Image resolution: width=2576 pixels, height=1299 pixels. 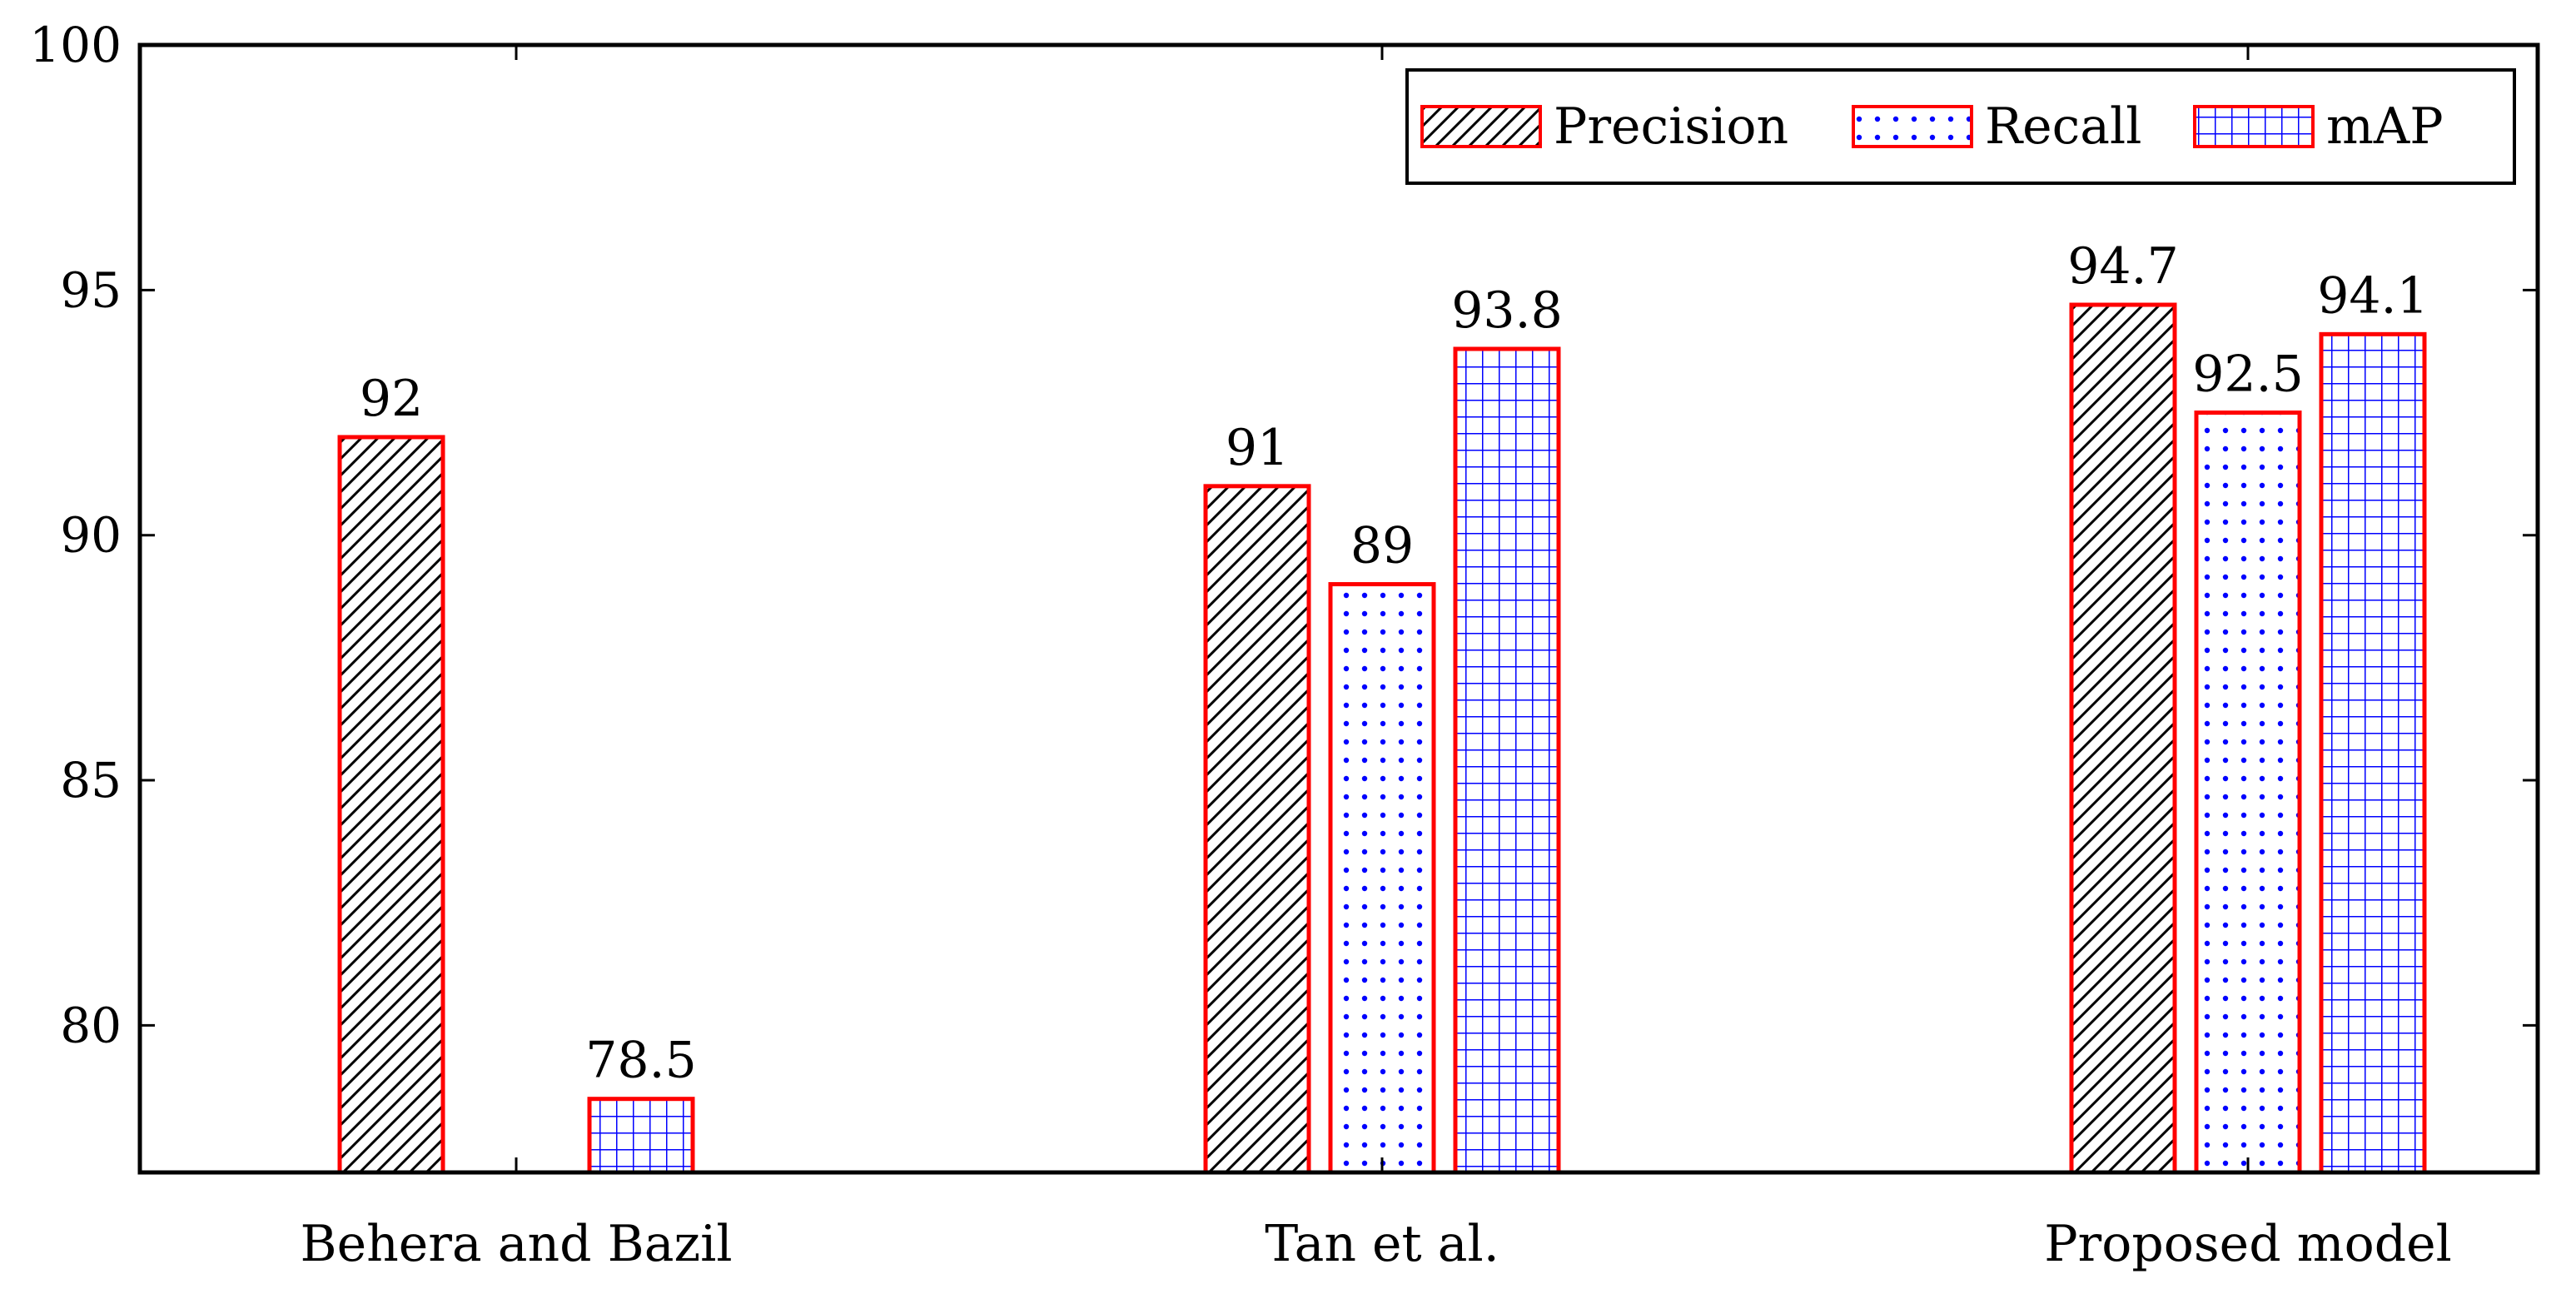 I want to click on x-tick-label-proposed-model: Proposed model, so click(x=2248, y=1244).